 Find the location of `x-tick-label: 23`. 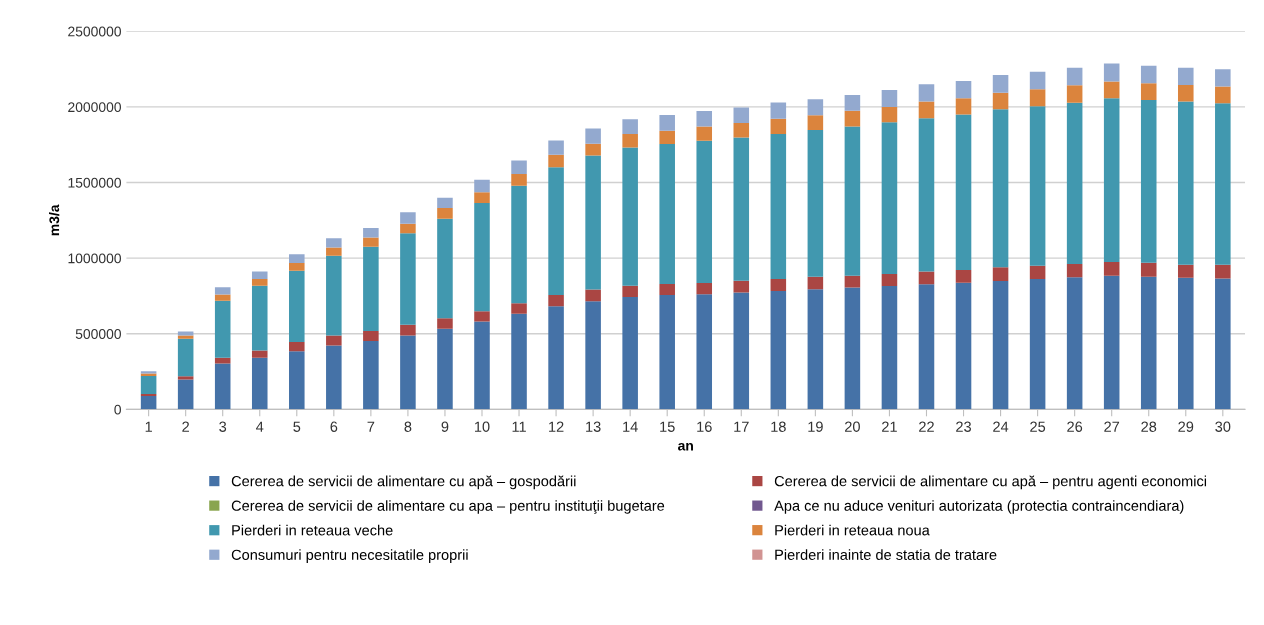

x-tick-label: 23 is located at coordinates (963, 426).